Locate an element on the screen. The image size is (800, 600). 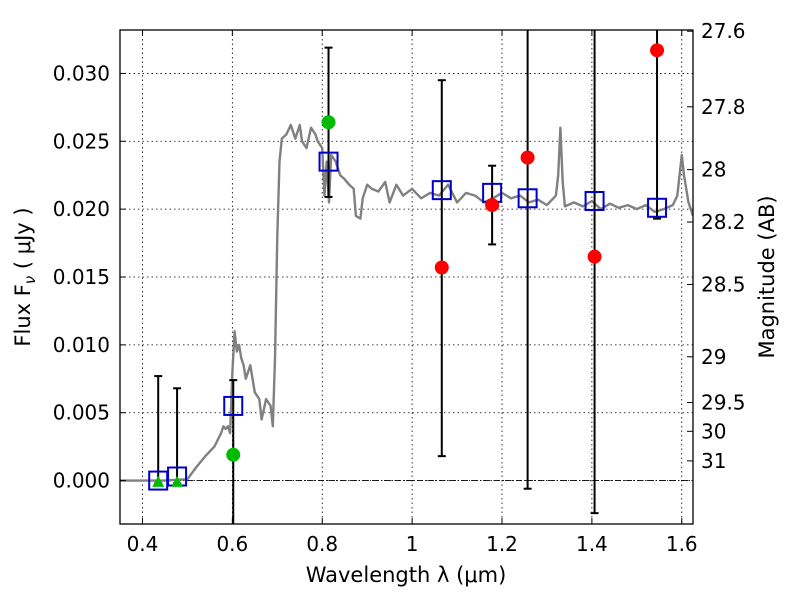
y-axis-label: Flux Fν ( μJy ) is located at coordinates (25, 276).